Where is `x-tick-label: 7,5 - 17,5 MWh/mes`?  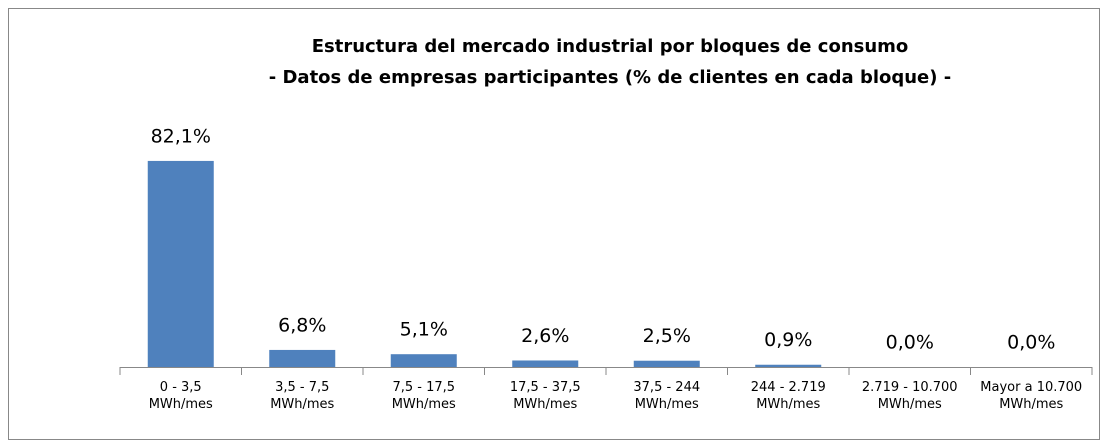 x-tick-label: 7,5 - 17,5 MWh/mes is located at coordinates (423, 396).